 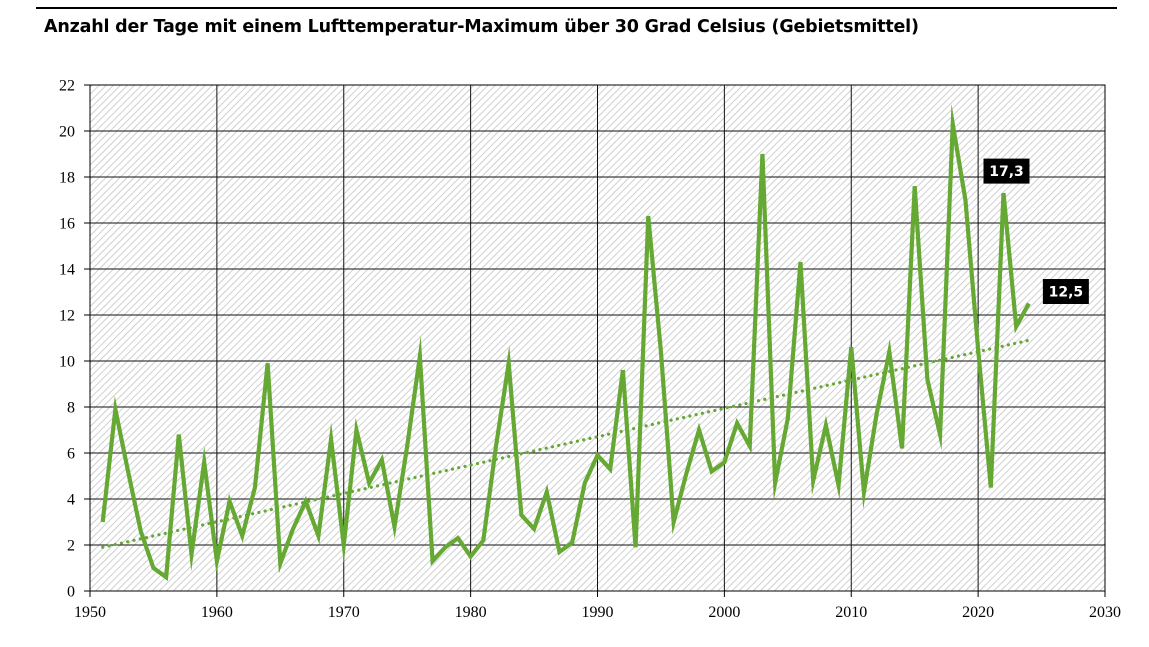 What do you see at coordinates (598, 612) in the screenshot?
I see `x-tick-label: 1990` at bounding box center [598, 612].